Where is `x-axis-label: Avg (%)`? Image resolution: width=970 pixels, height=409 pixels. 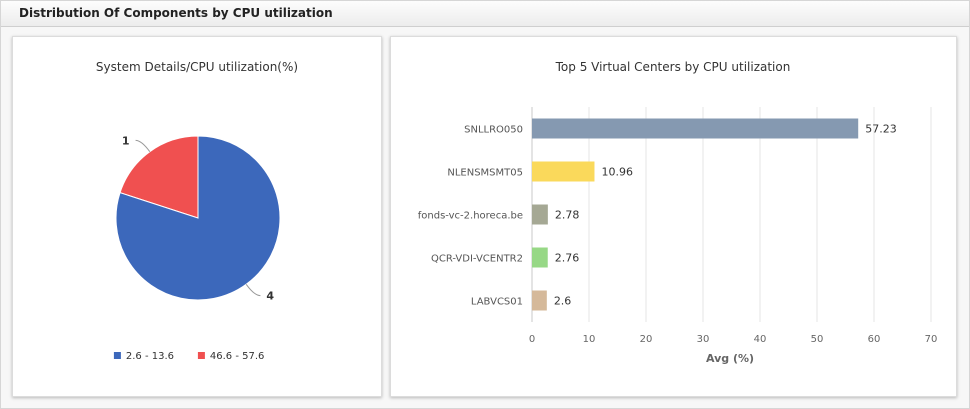
x-axis-label: Avg (%) is located at coordinates (730, 358).